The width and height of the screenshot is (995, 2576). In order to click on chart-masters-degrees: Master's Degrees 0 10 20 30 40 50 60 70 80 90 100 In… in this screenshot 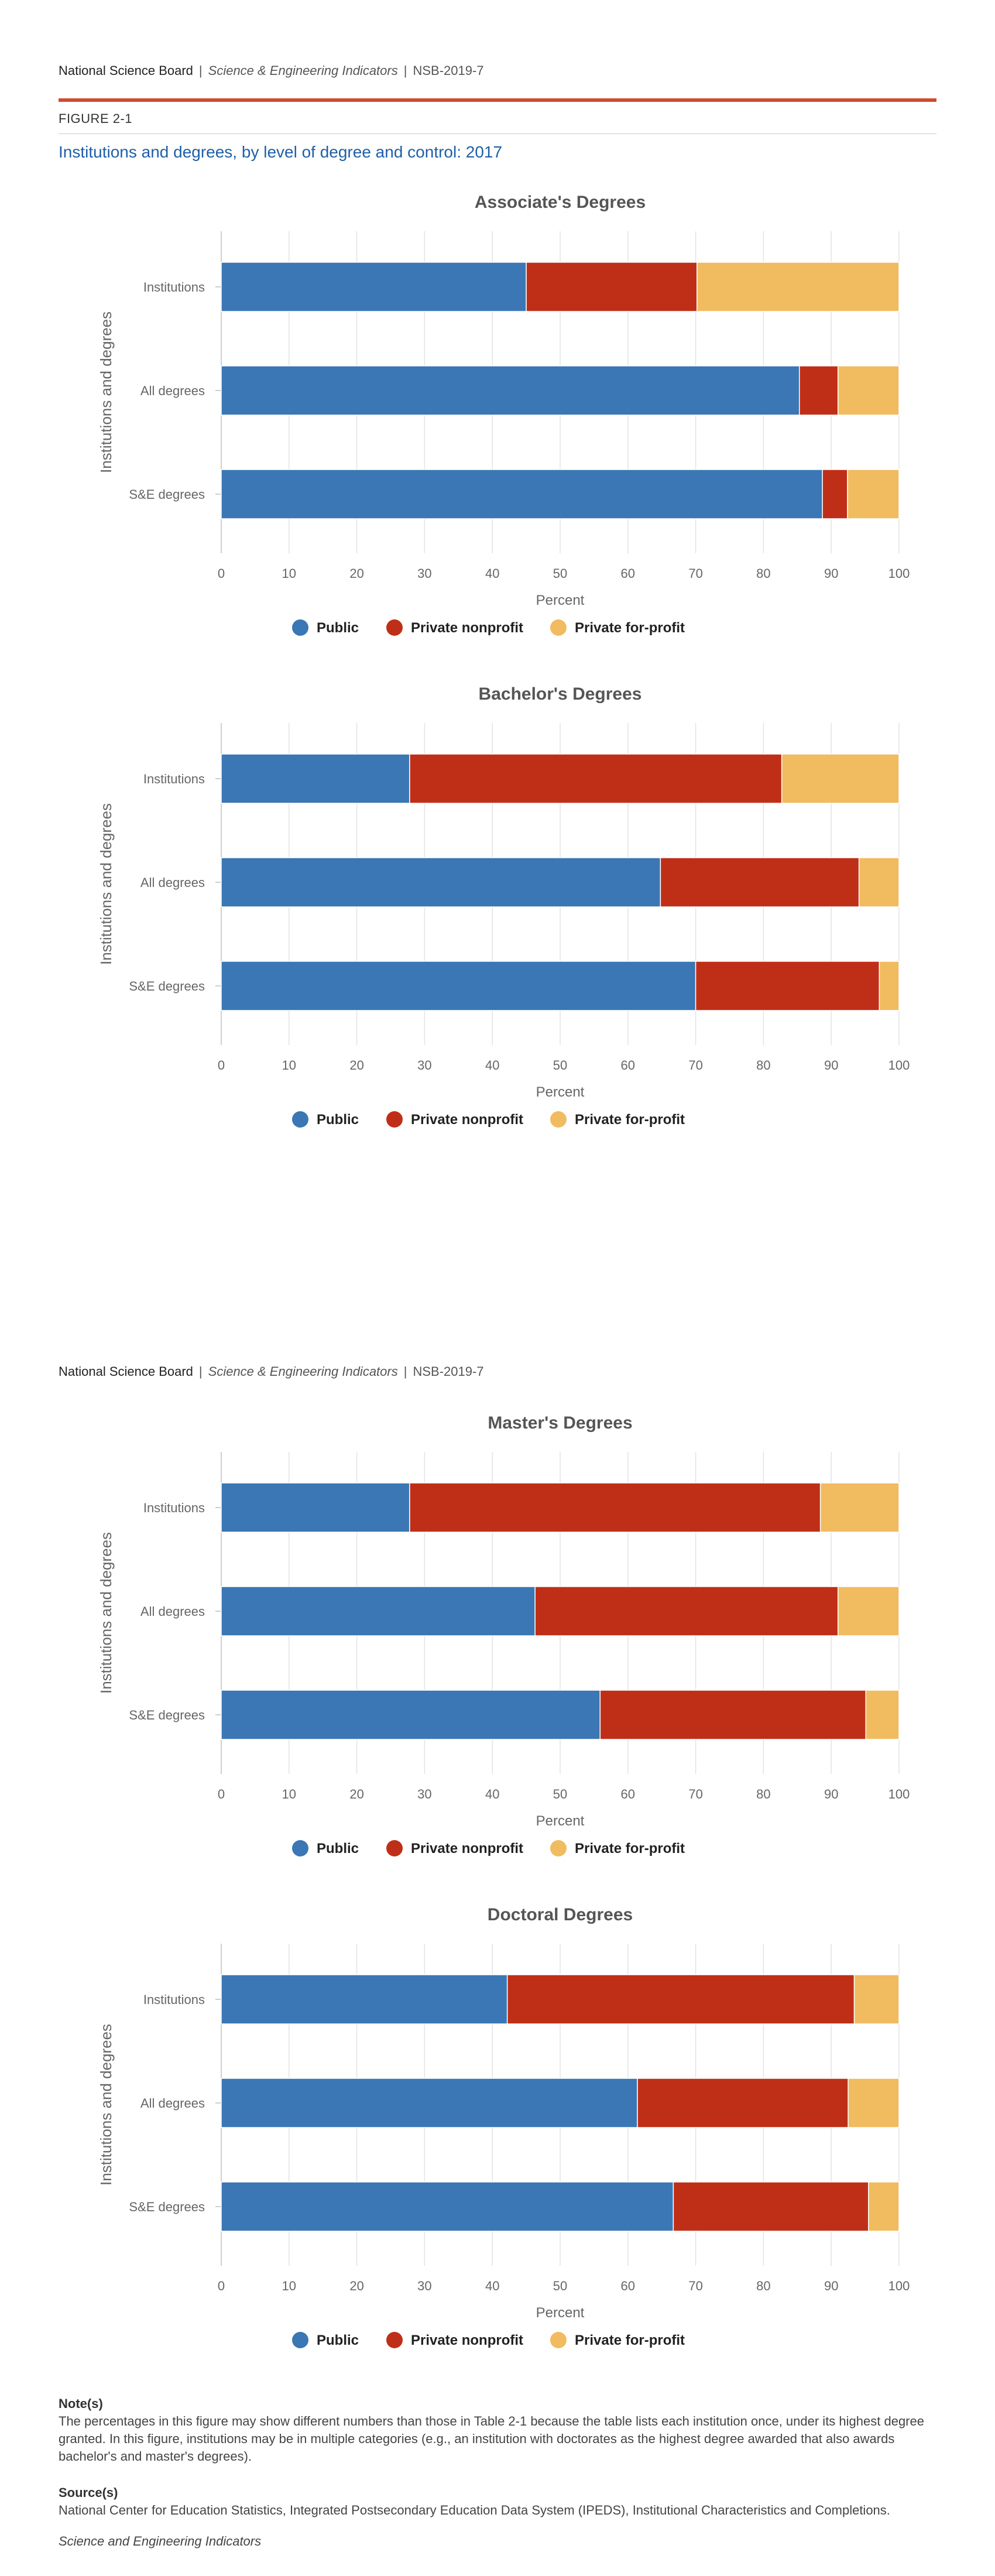, I will do `click(504, 1634)`.